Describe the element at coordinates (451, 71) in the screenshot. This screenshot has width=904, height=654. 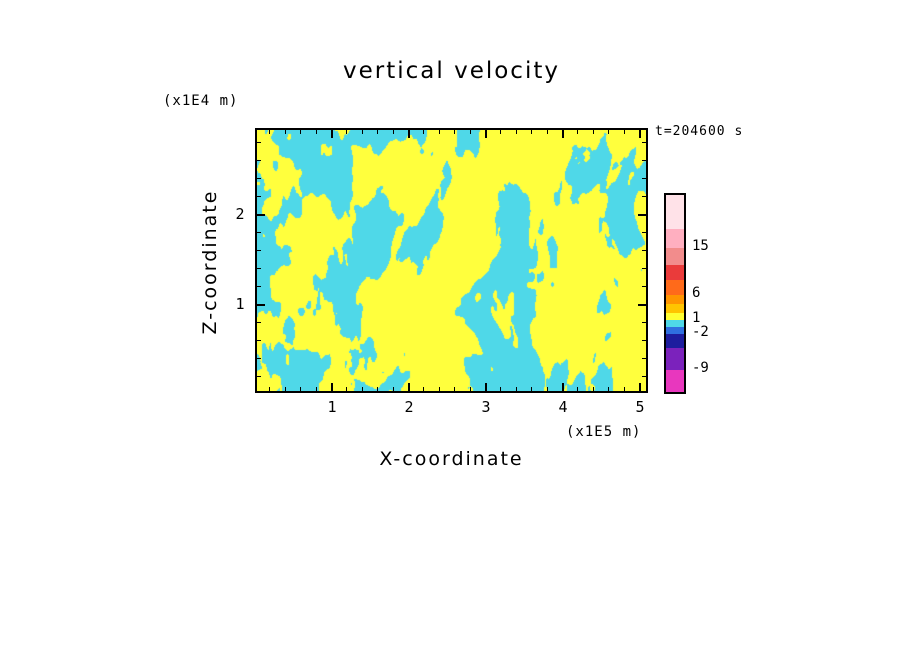
I see `chart-title: vertical velocity` at that location.